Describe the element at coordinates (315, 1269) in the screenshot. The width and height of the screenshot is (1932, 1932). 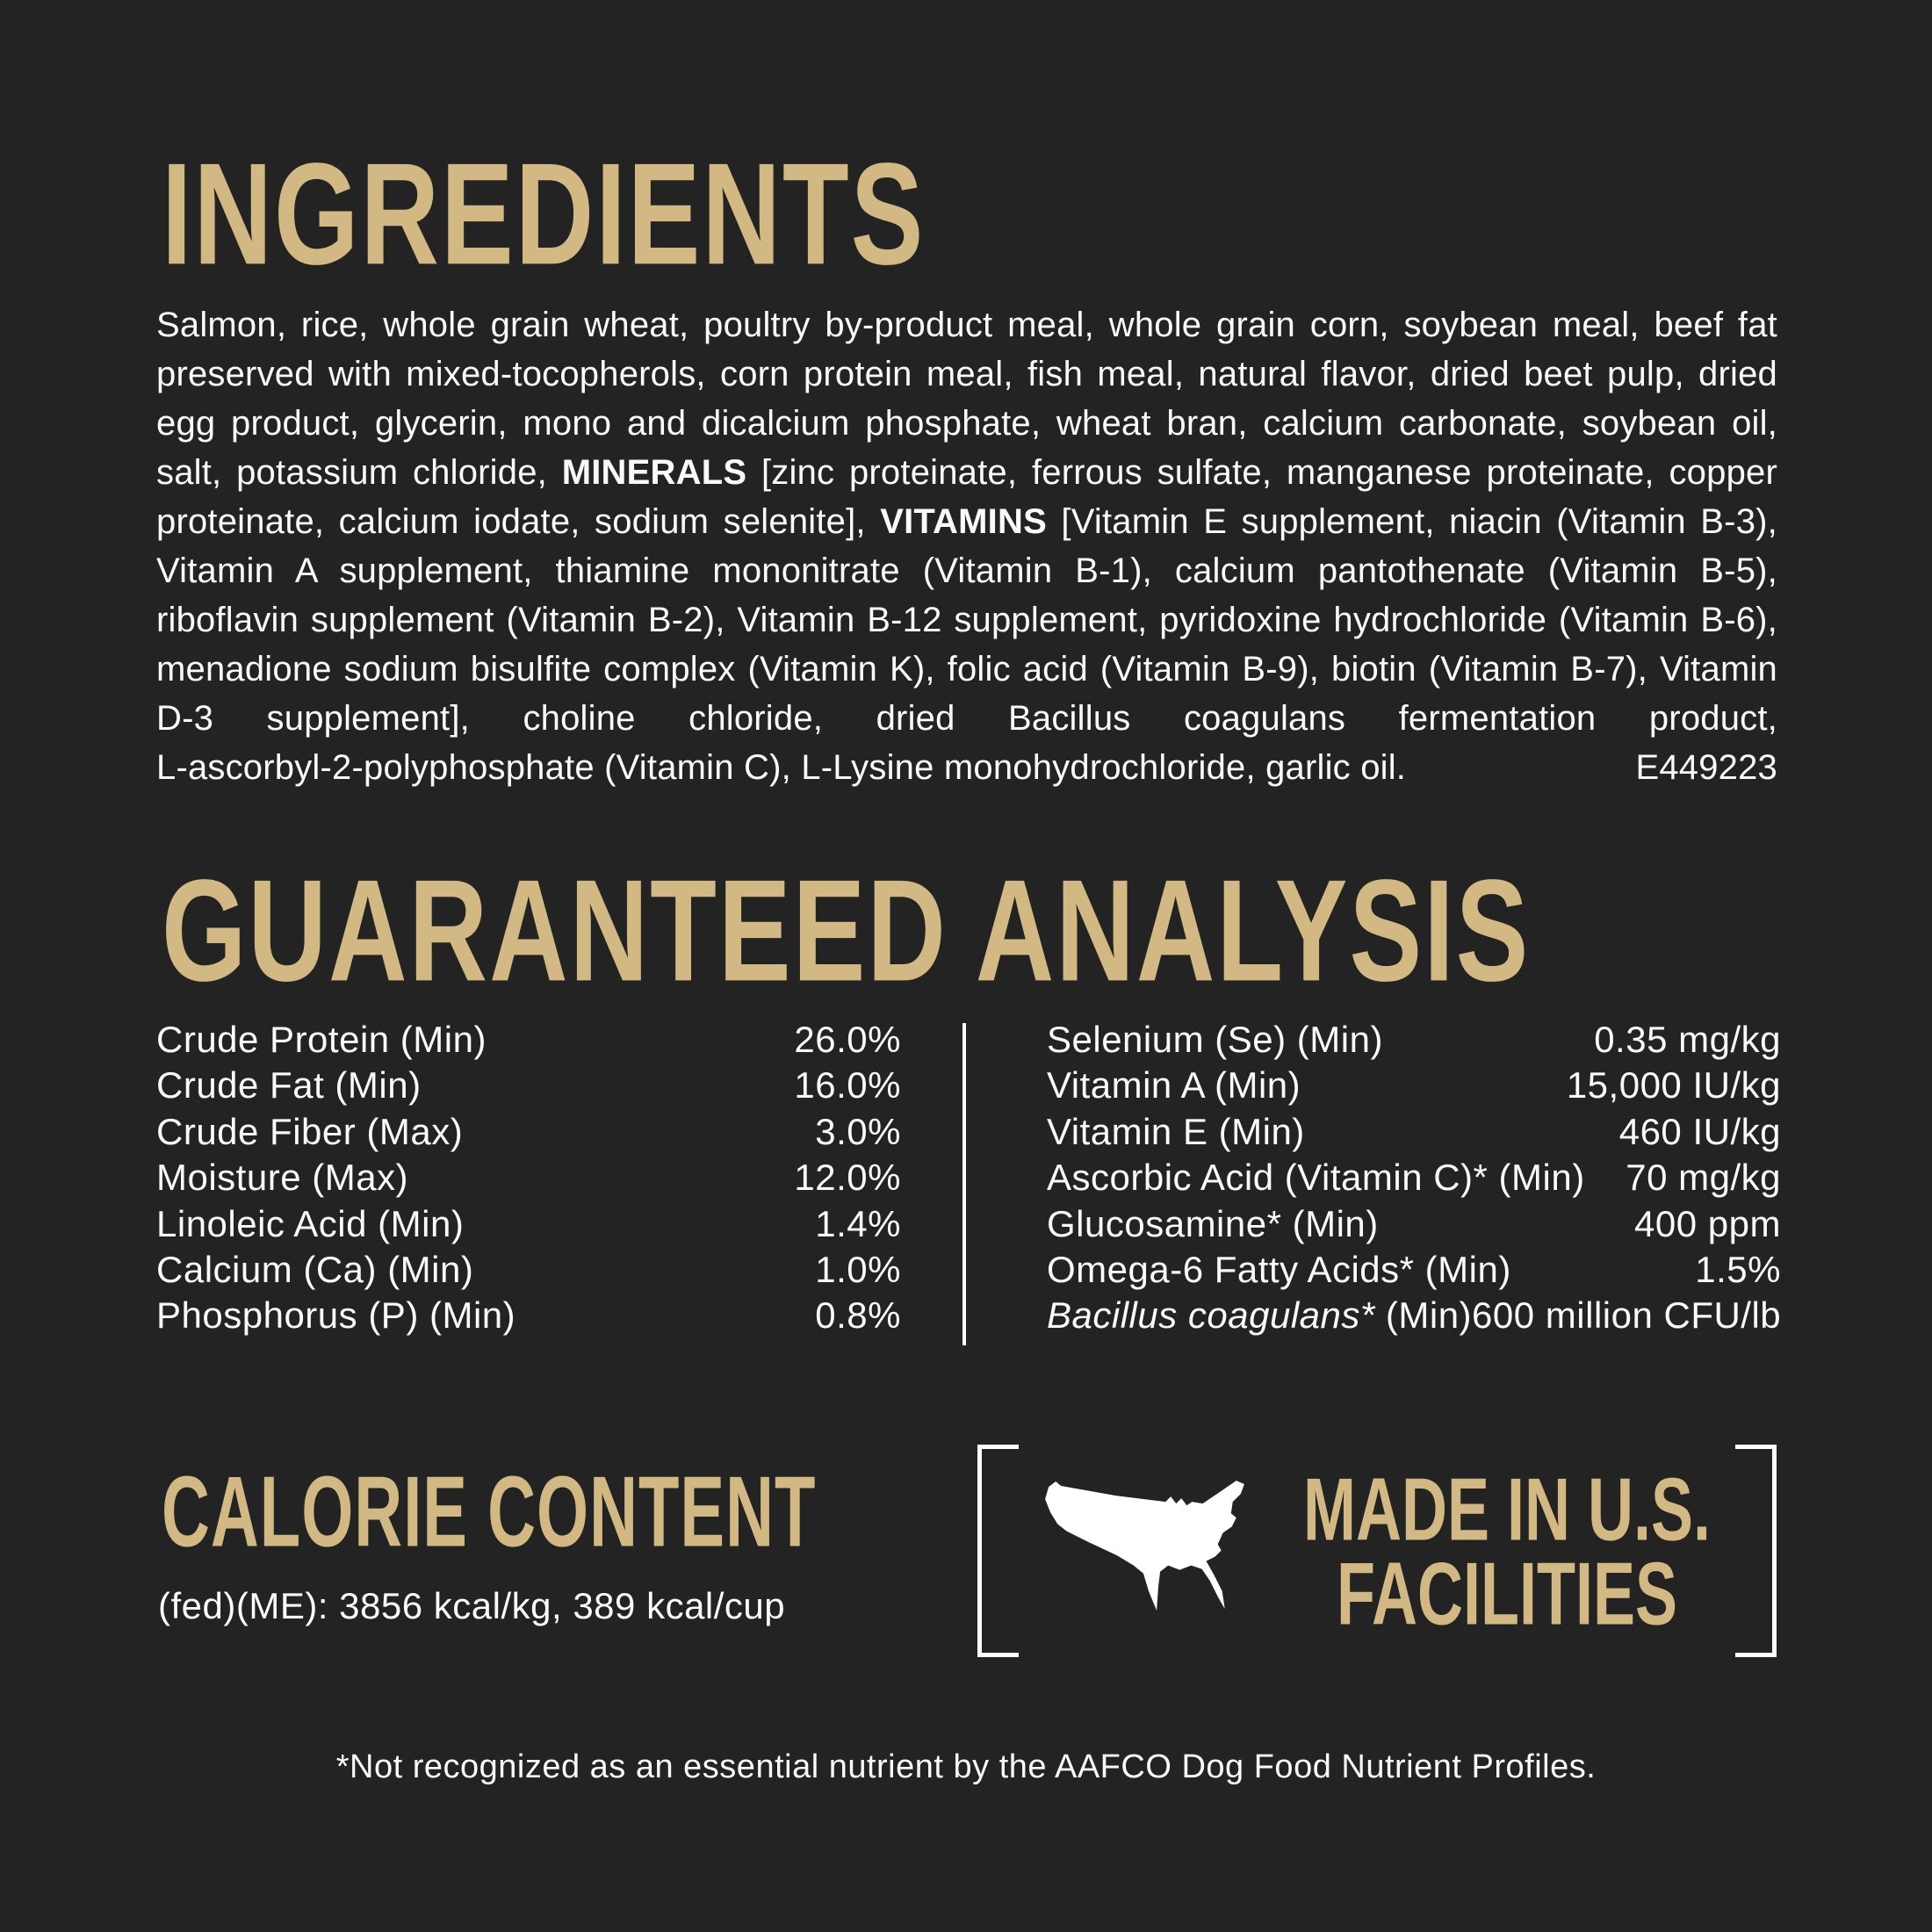
I see `analysis-label: Calcium (Ca) (Min)` at that location.